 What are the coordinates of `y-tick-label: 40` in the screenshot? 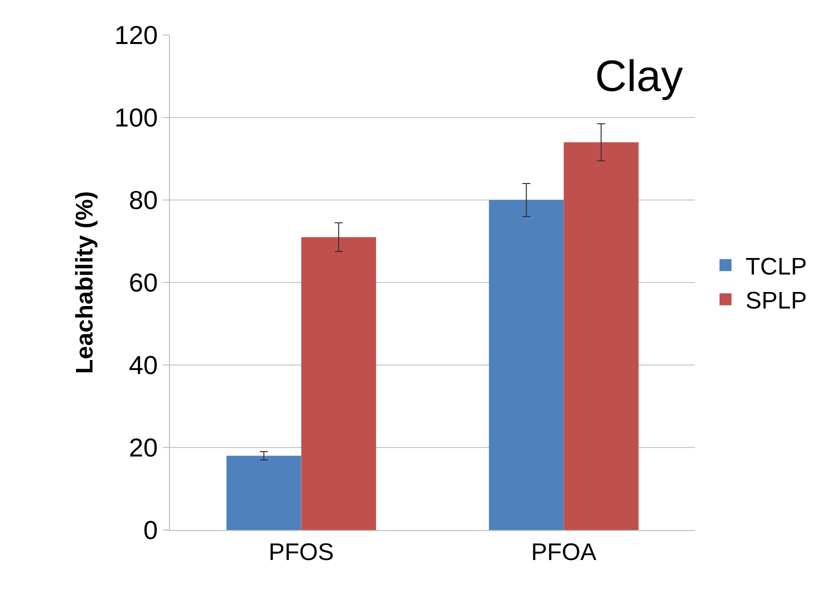 It's located at (143, 365).